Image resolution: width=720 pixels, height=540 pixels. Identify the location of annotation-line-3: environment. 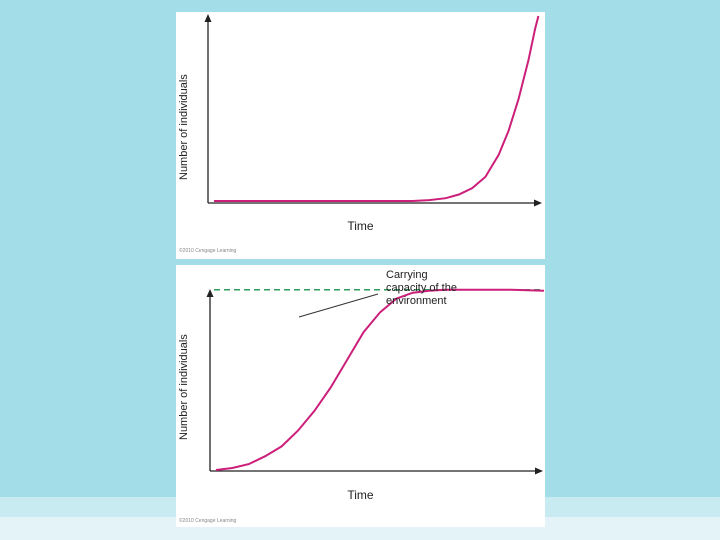
(416, 301).